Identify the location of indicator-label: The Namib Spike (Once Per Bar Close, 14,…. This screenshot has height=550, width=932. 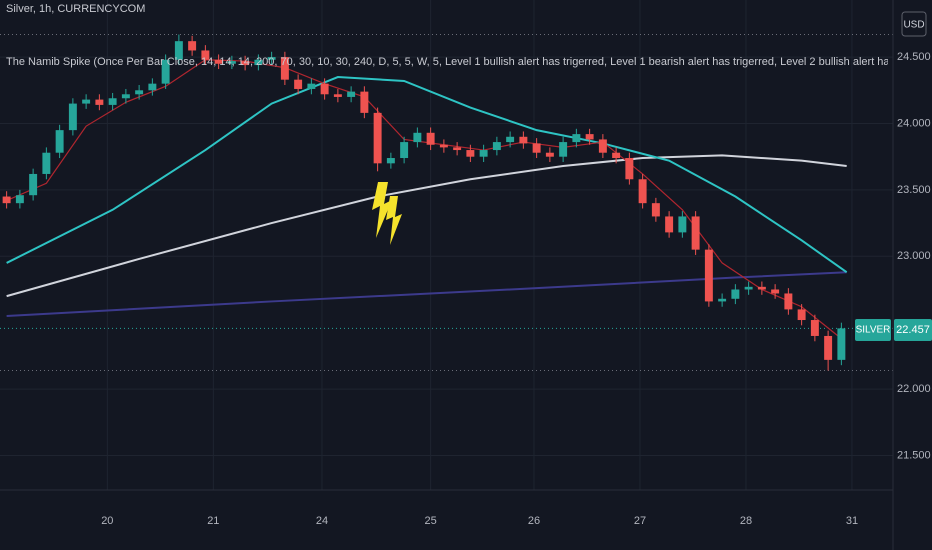
(469, 62).